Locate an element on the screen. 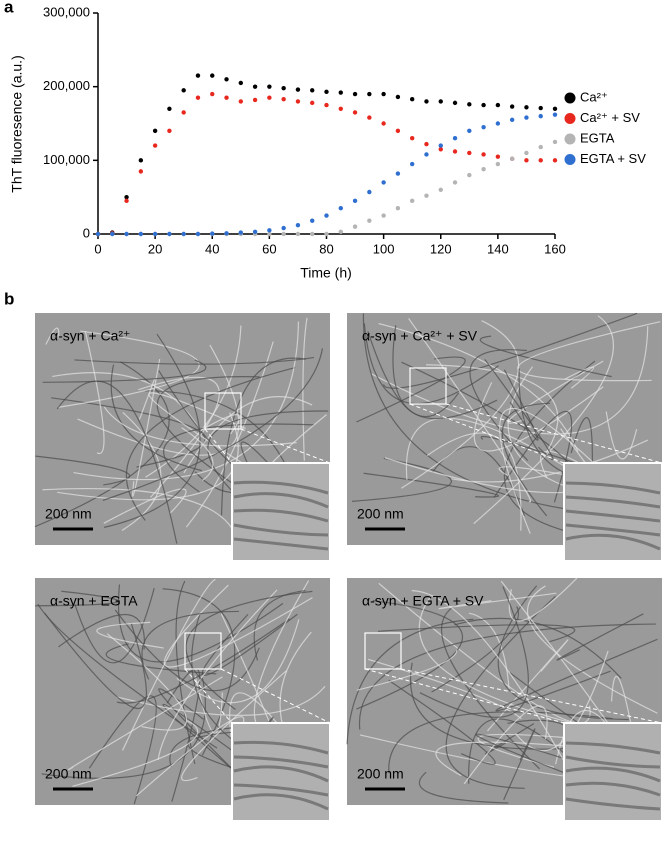  x-tick-label: 20 is located at coordinates (155, 248).